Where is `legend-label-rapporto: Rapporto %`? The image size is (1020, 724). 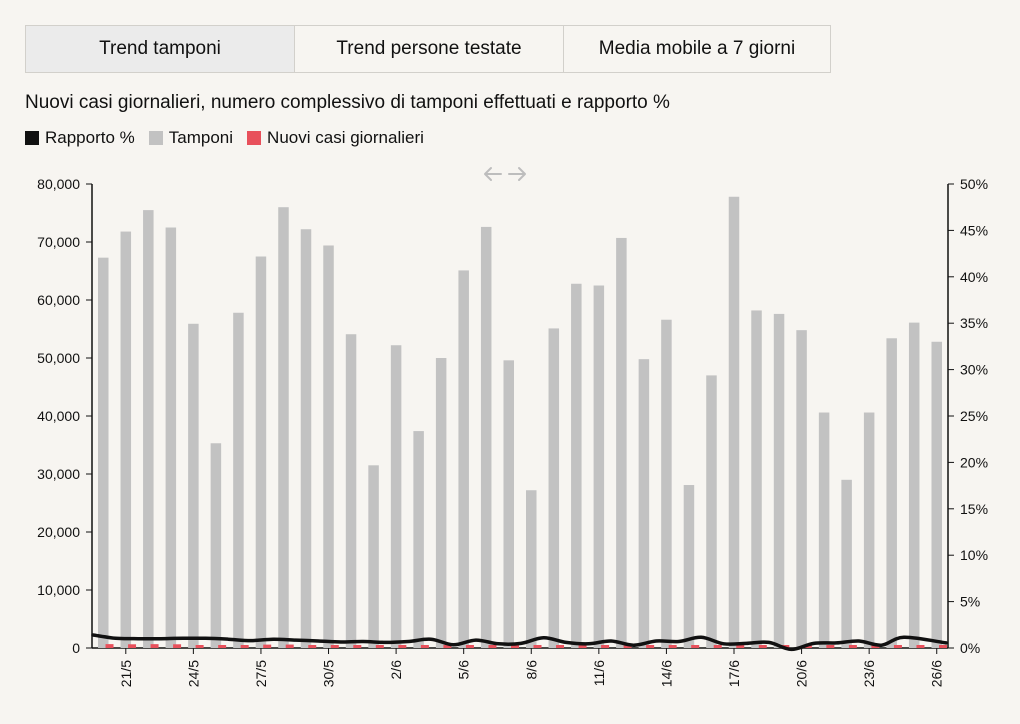 legend-label-rapporto: Rapporto % is located at coordinates (90, 137).